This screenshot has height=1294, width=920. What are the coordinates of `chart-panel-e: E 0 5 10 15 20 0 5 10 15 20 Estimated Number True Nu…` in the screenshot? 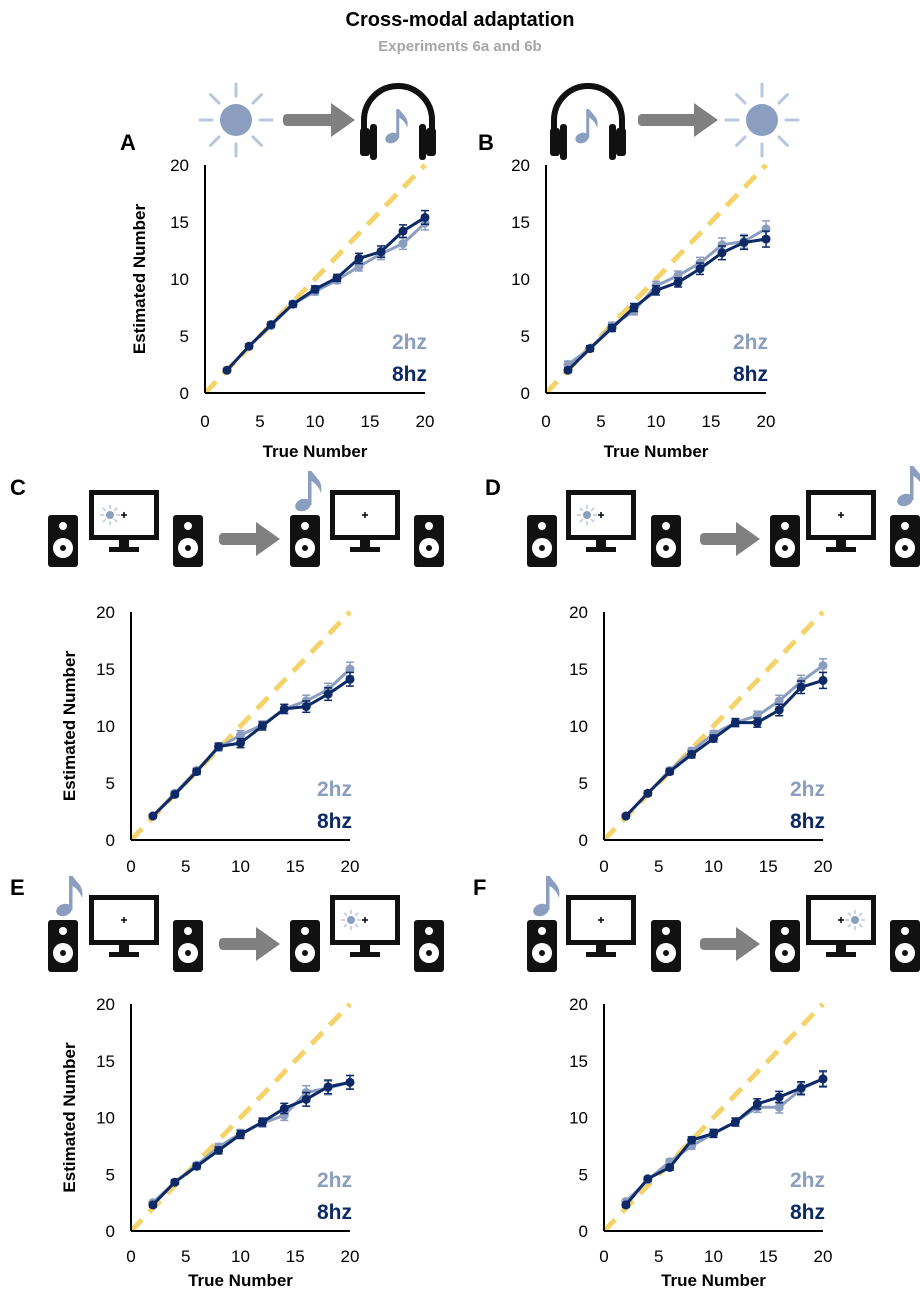 It's located at (184, 1082).